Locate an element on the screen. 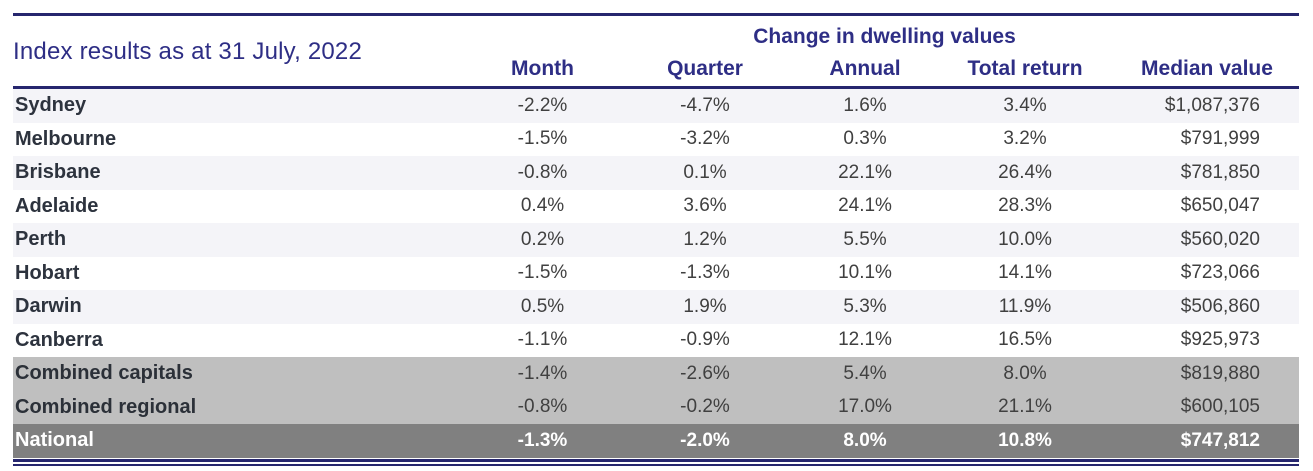 Image resolution: width=1313 pixels, height=471 pixels. header-rule is located at coordinates (656, 87).